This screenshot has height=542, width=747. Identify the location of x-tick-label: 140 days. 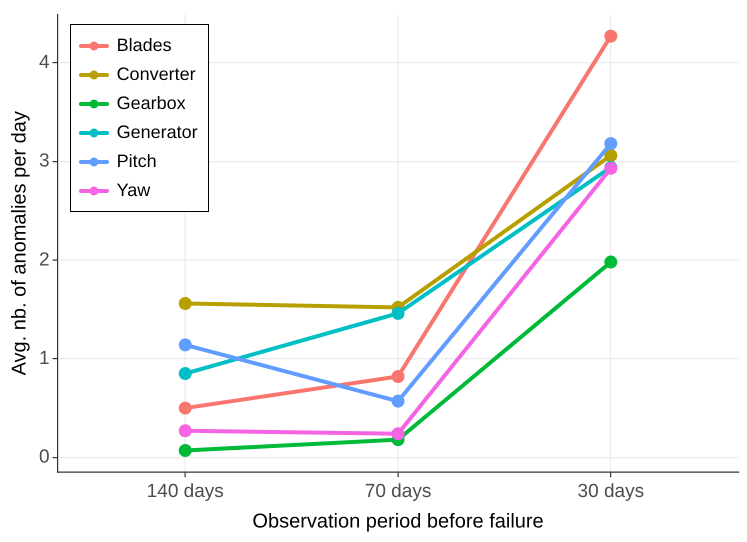
(185, 491).